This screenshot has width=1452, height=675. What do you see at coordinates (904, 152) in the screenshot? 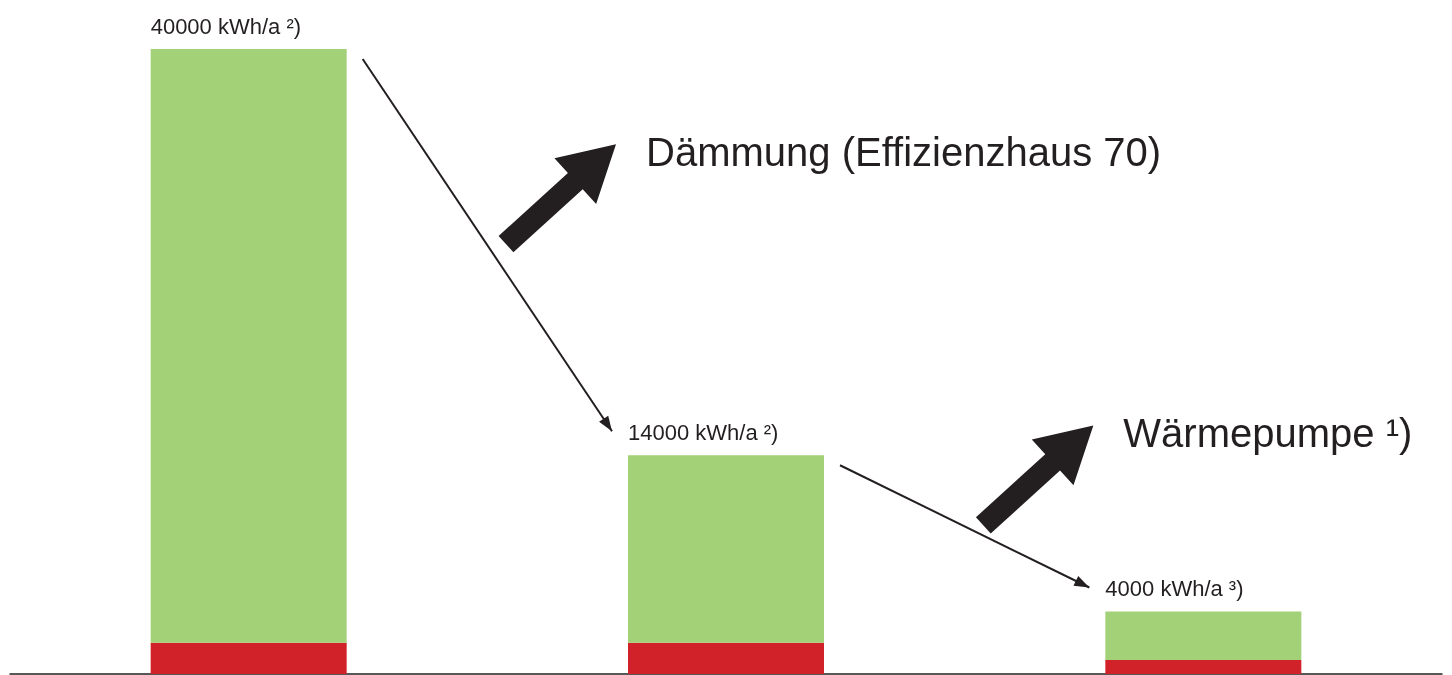
I see `annotation: Dämmung (Effizienzhaus 70)` at bounding box center [904, 152].